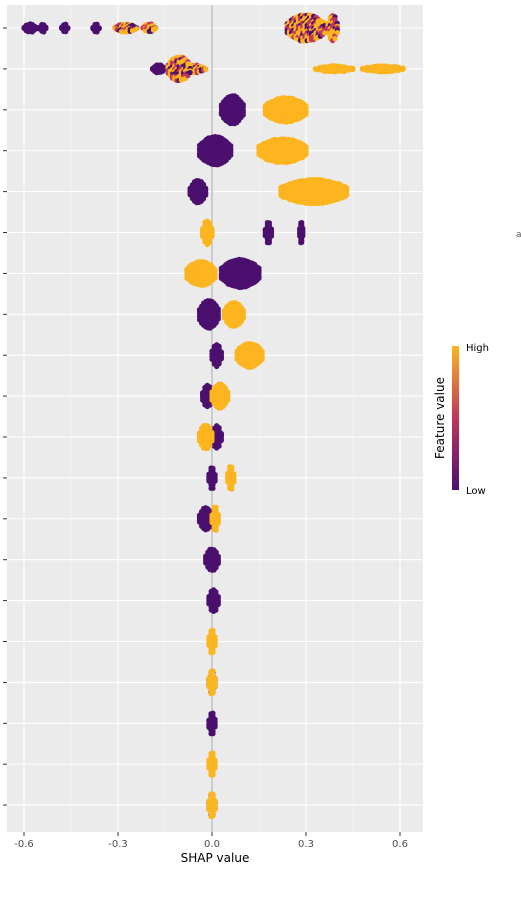 This screenshot has width=521, height=898. Describe the element at coordinates (5, 416) in the screenshot. I see `y-axis-ticks` at that location.